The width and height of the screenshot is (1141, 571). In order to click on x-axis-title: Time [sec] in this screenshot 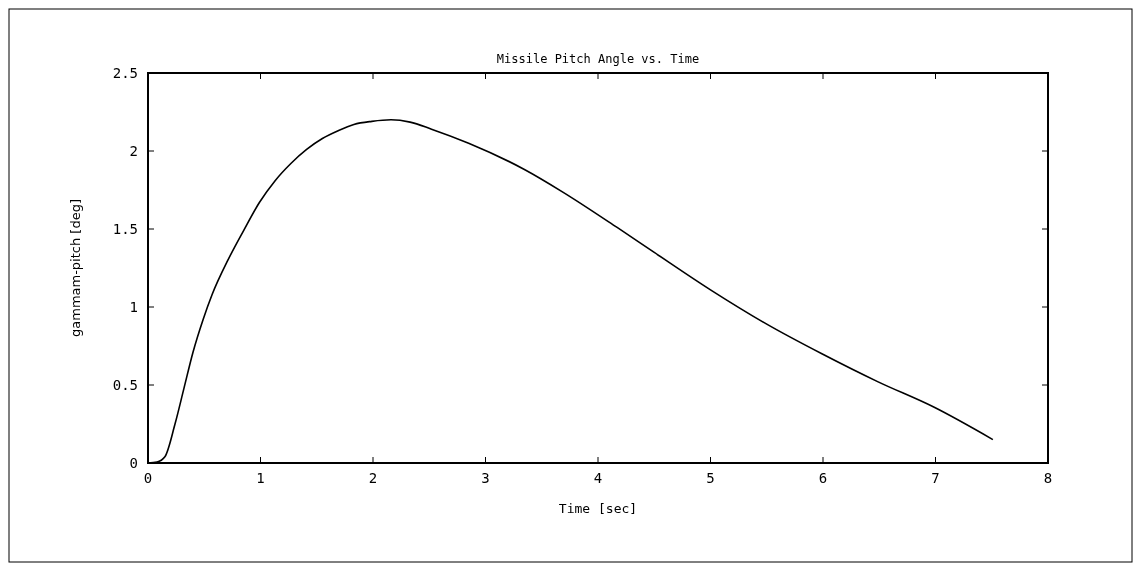, I will do `click(598, 508)`.